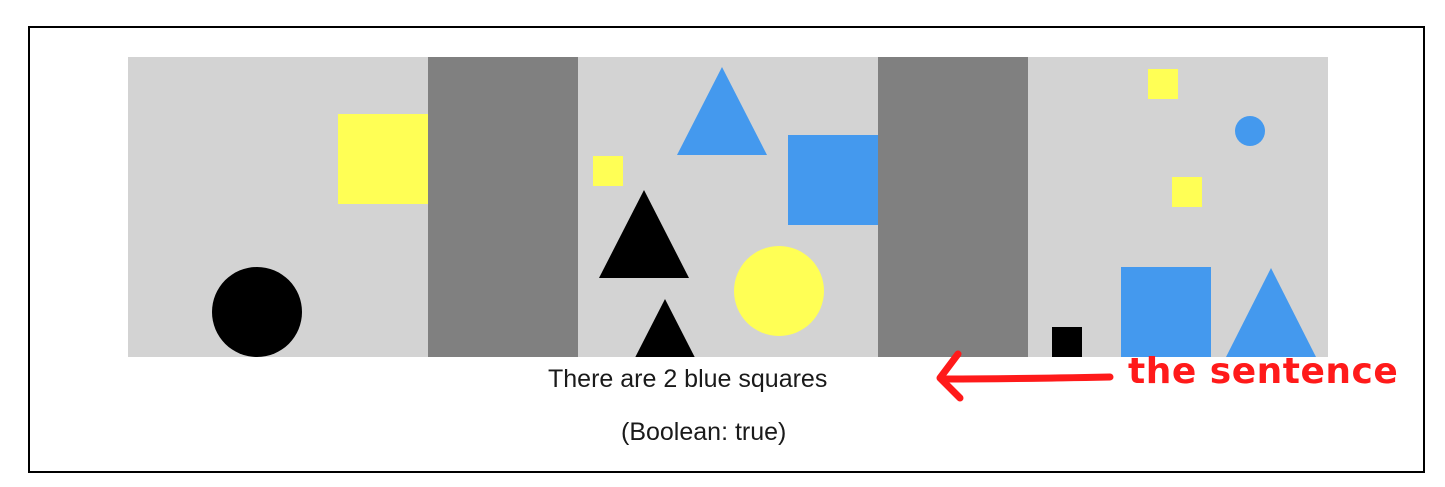  I want to click on boolean-text: (Boolean: true), so click(704, 432).